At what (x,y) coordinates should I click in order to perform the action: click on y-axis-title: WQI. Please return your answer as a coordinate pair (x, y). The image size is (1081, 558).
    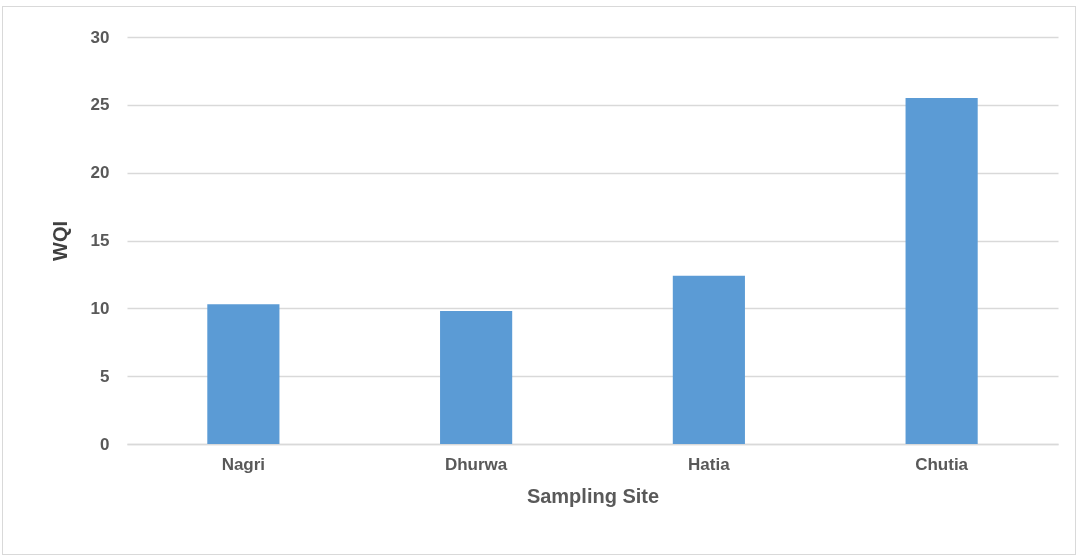
    Looking at the image, I should click on (59, 241).